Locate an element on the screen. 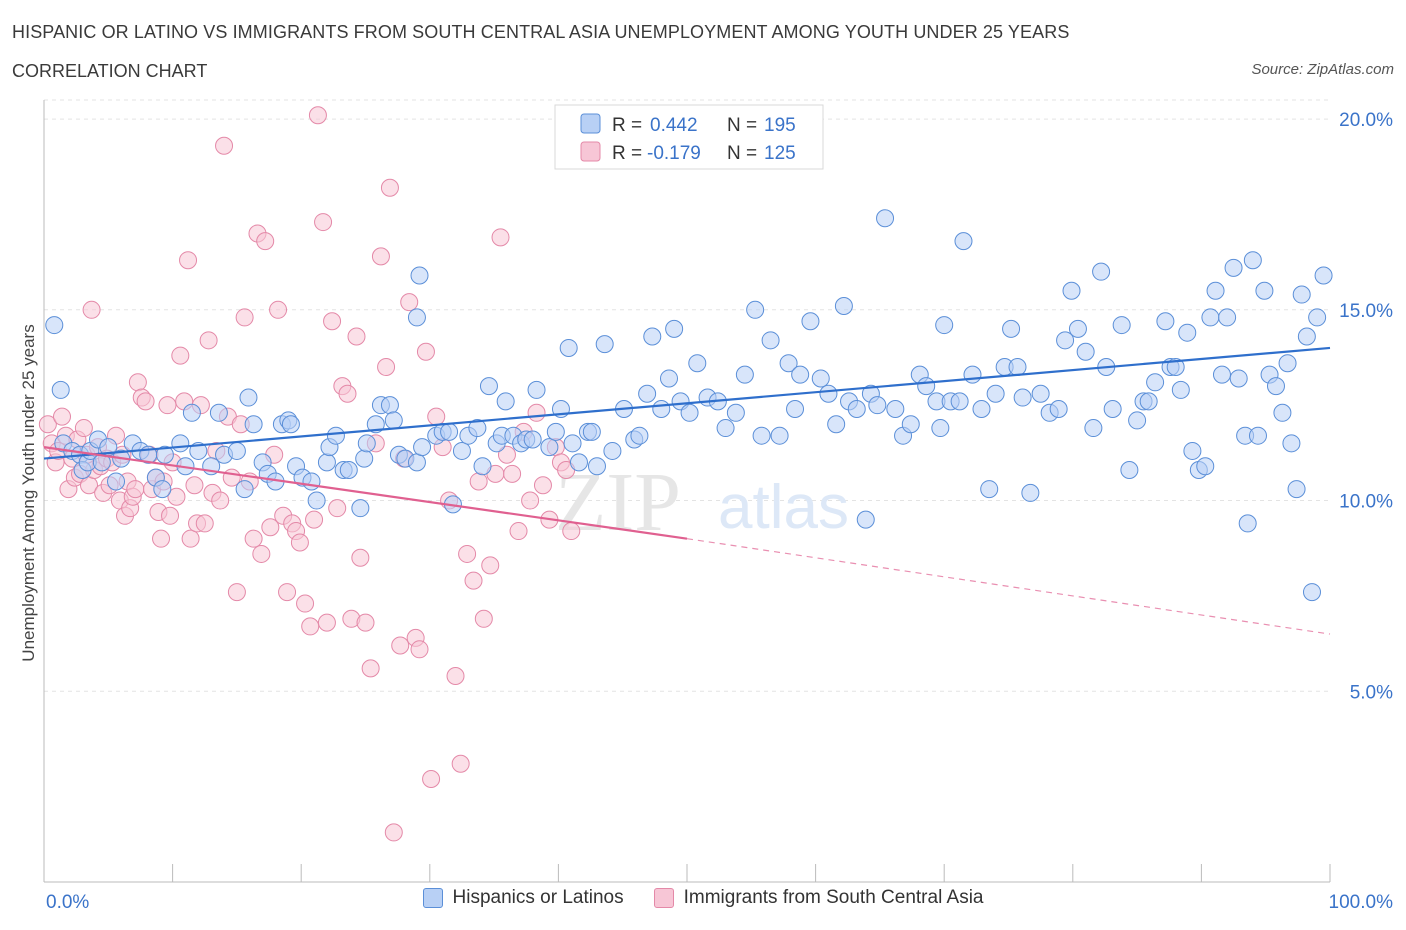  y-axis-label: Unemployment Among Youth under 25 years is located at coordinates (28, 492).